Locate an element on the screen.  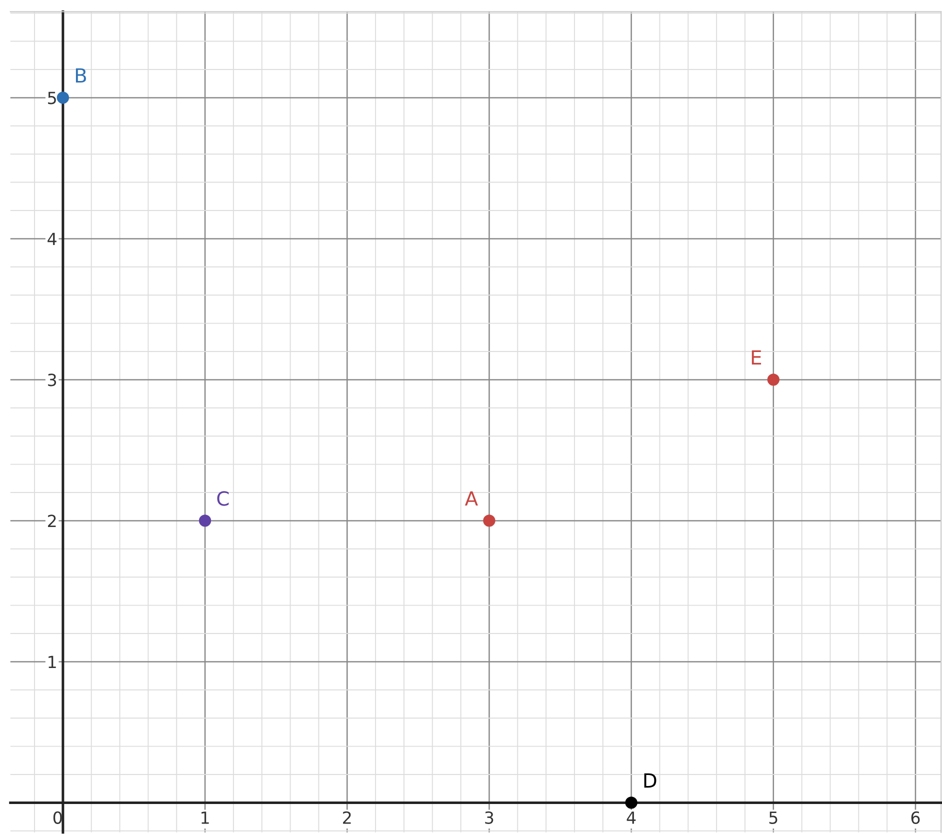
x-tick-label: 2 is located at coordinates (347, 817).